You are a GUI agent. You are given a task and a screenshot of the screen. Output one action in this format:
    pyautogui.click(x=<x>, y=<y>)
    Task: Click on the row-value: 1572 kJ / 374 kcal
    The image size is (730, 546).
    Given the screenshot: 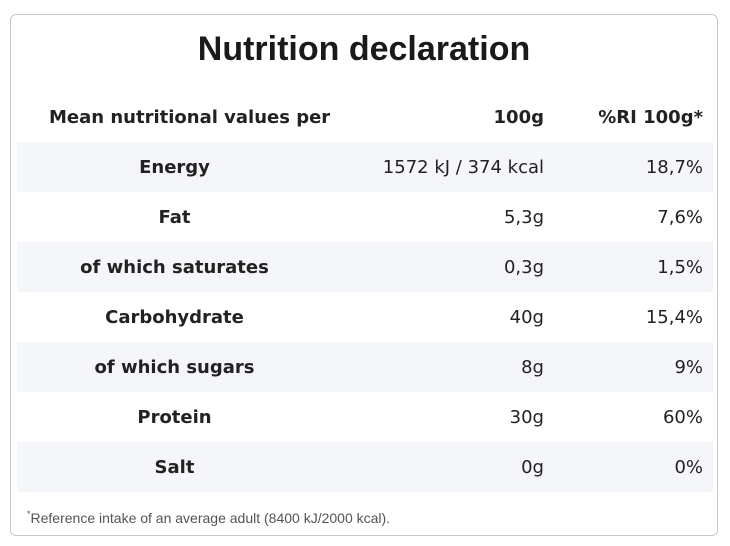 What is the action you would take?
    pyautogui.click(x=463, y=167)
    